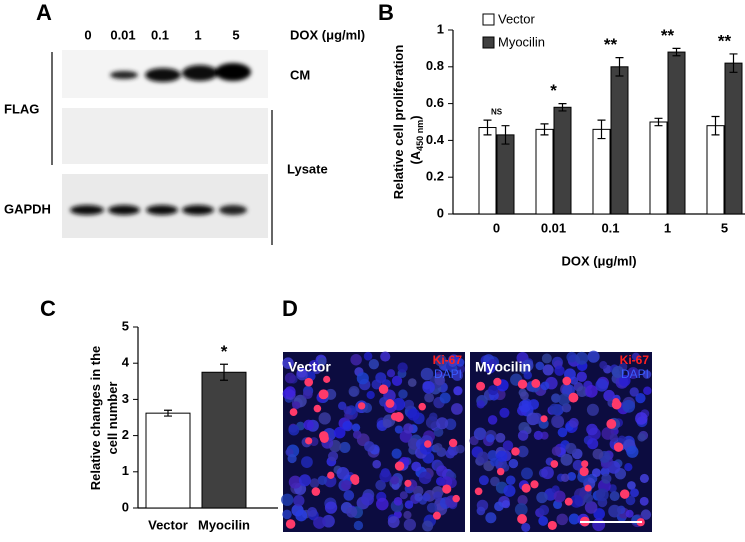  Describe the element at coordinates (724, 227) in the screenshot. I see `x-tick-label: 5` at that location.